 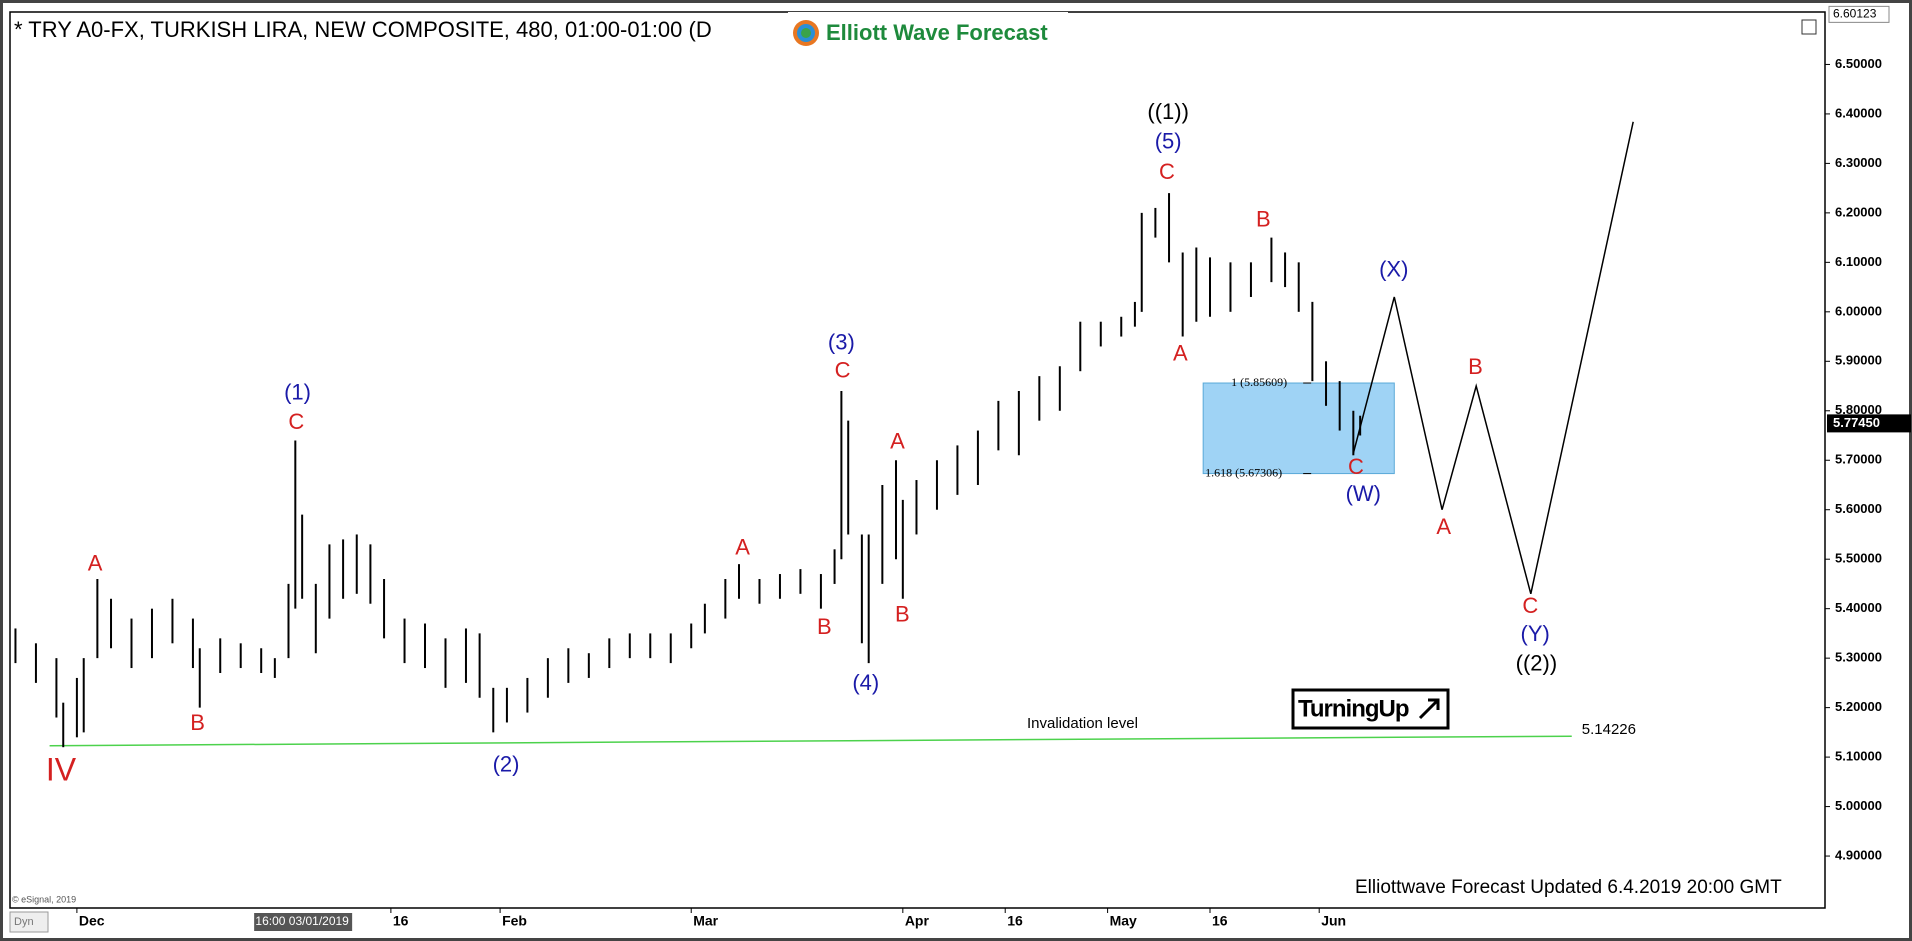 What do you see at coordinates (1855, 14) in the screenshot?
I see `axis-top-label: 6.60123` at bounding box center [1855, 14].